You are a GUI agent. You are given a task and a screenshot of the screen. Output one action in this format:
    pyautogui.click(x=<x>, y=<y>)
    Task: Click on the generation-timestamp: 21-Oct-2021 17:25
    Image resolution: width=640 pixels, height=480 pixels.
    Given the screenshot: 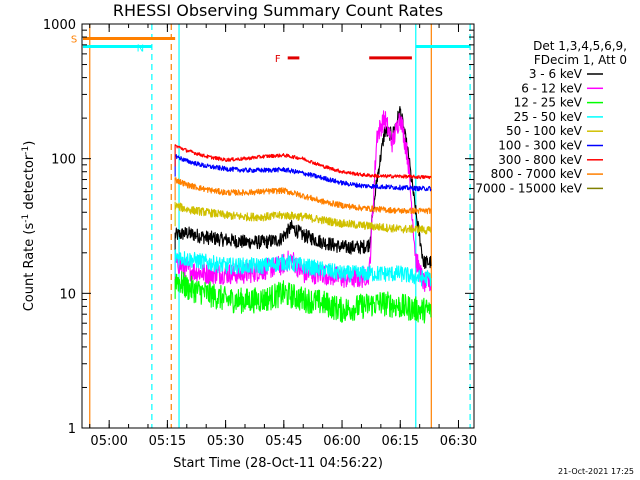 What is the action you would take?
    pyautogui.click(x=596, y=471)
    